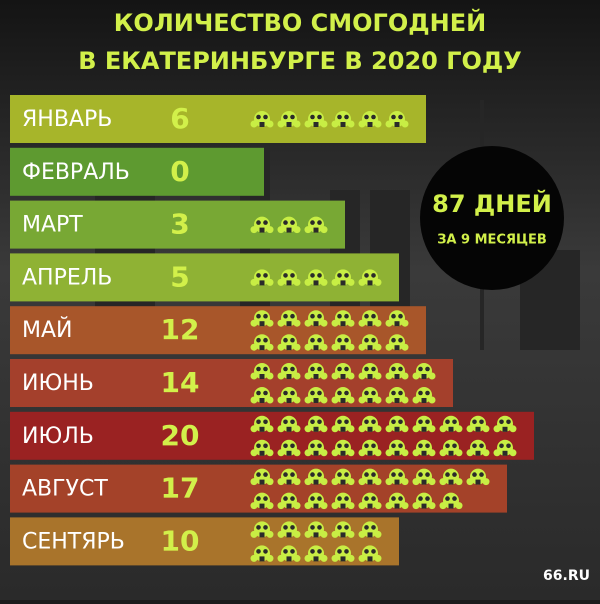 Image resolution: width=600 pixels, height=604 pixels. What do you see at coordinates (204, 277) in the screenshot?
I see `bar` at bounding box center [204, 277].